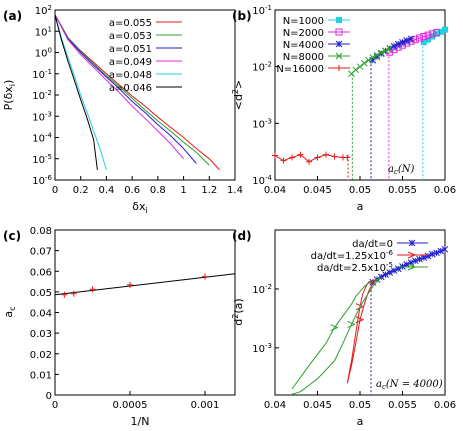 The image size is (463, 431). Describe the element at coordinates (317, 405) in the screenshot. I see `panel-d-xtick-label: 0.045` at that location.